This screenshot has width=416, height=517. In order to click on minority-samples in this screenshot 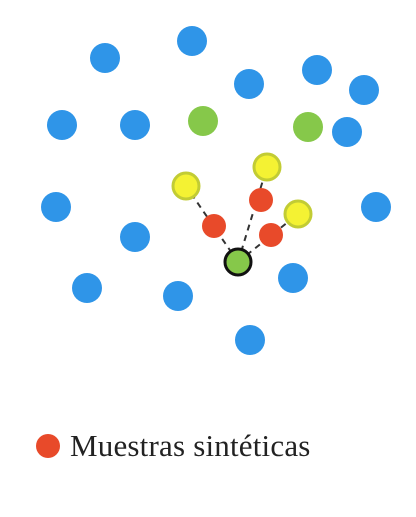, I will do `click(255, 124)`.